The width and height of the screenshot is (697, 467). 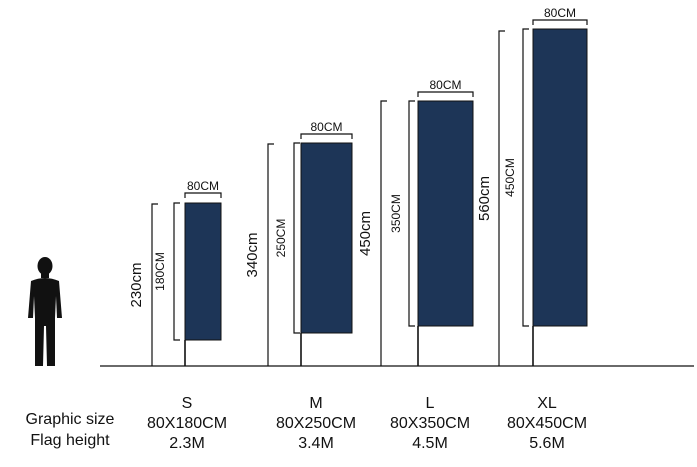 What do you see at coordinates (445, 213) in the screenshot?
I see `flag-body-l` at bounding box center [445, 213].